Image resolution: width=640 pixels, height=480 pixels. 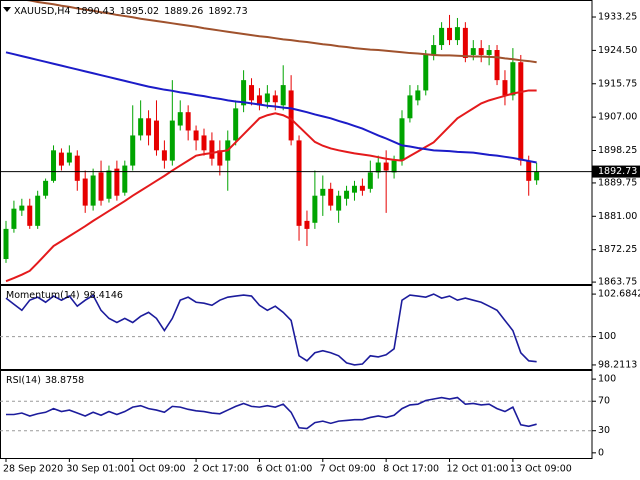 What do you see at coordinates (64, 380) in the screenshot?
I see `indicator-value: 38.8758` at bounding box center [64, 380].